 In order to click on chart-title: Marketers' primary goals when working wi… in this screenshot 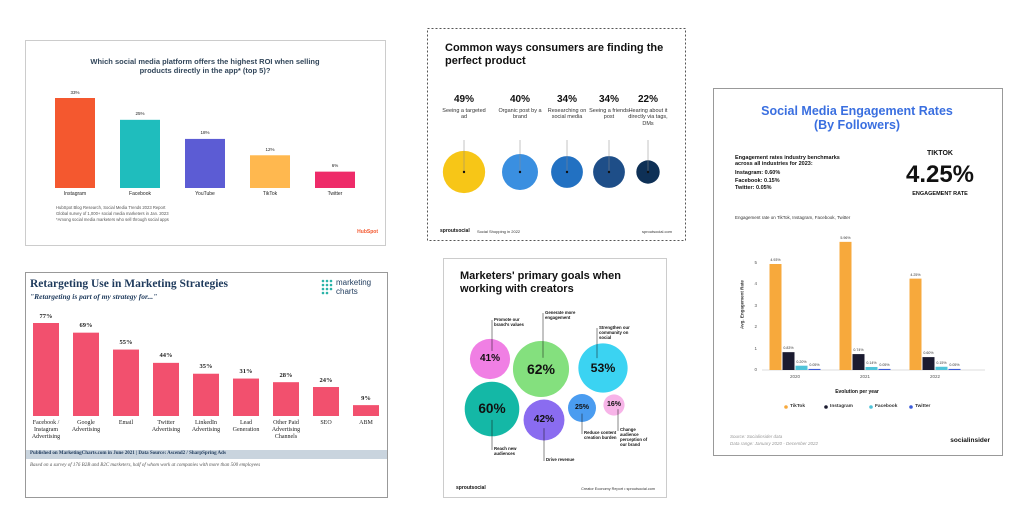, I will do `click(540, 282)`.